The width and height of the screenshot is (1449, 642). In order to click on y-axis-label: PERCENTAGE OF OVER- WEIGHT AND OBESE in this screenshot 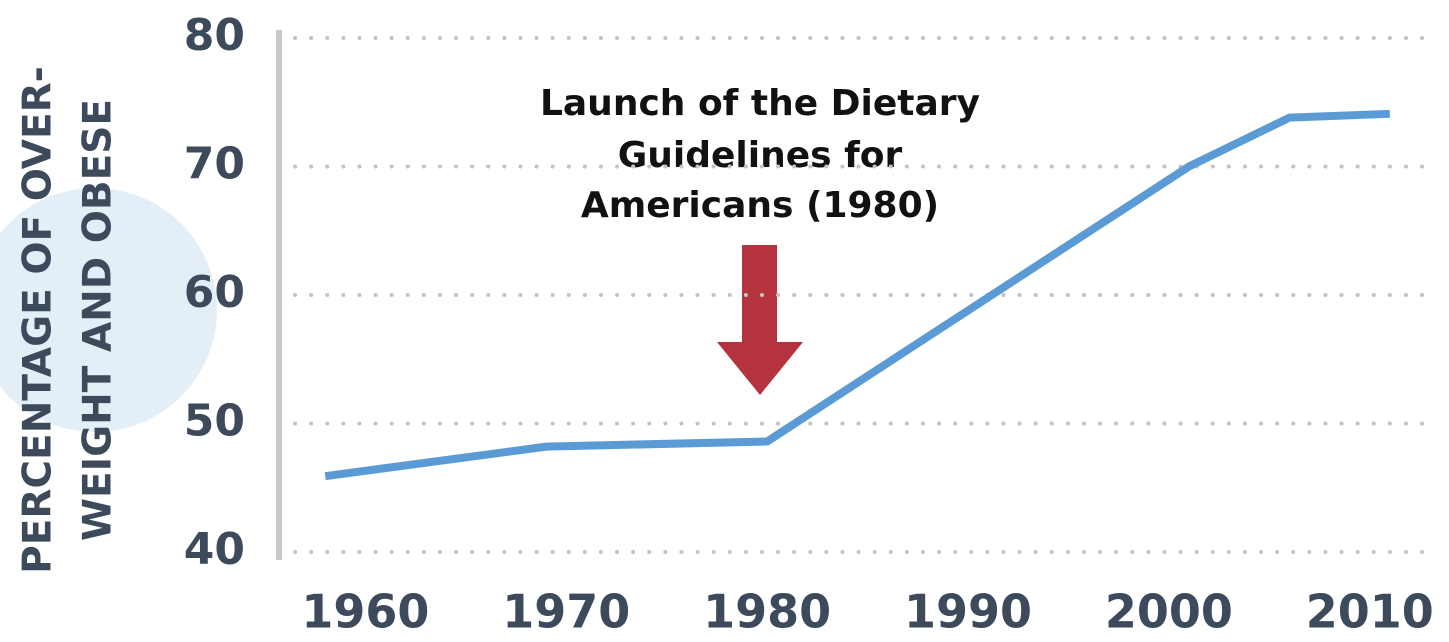, I will do `click(68, 320)`.